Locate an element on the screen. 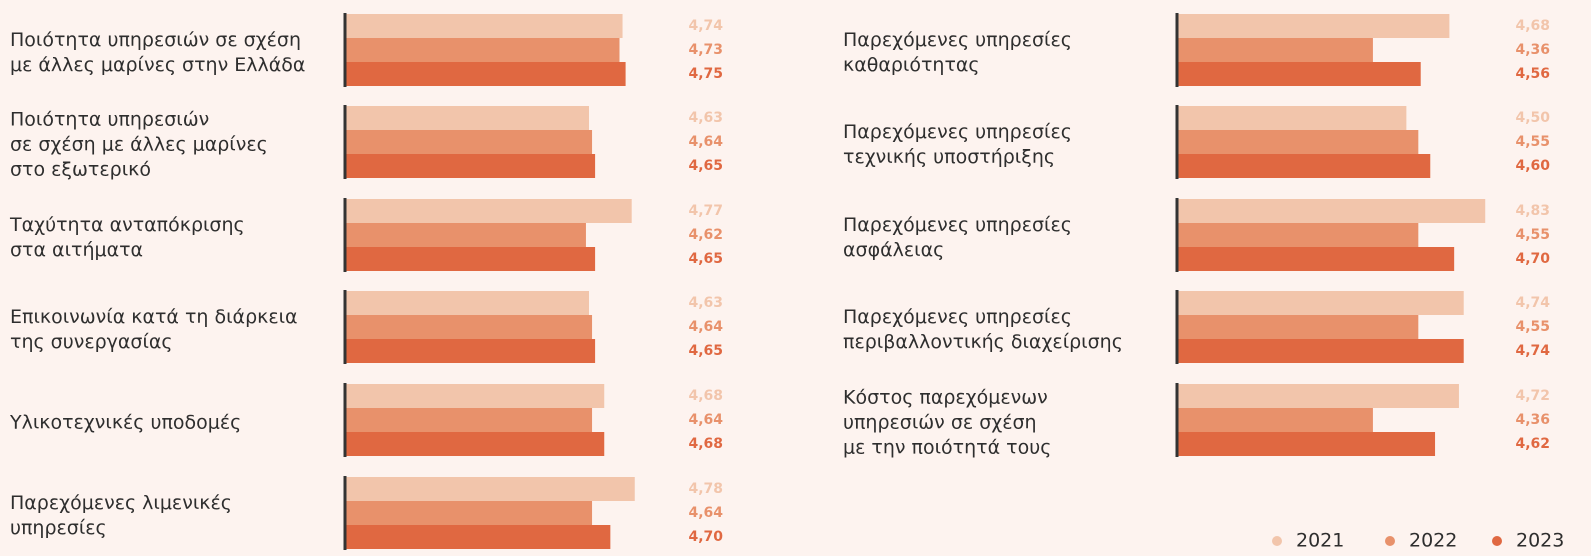 This screenshot has height=556, width=1591. value-label: 4,72 is located at coordinates (1532, 396).